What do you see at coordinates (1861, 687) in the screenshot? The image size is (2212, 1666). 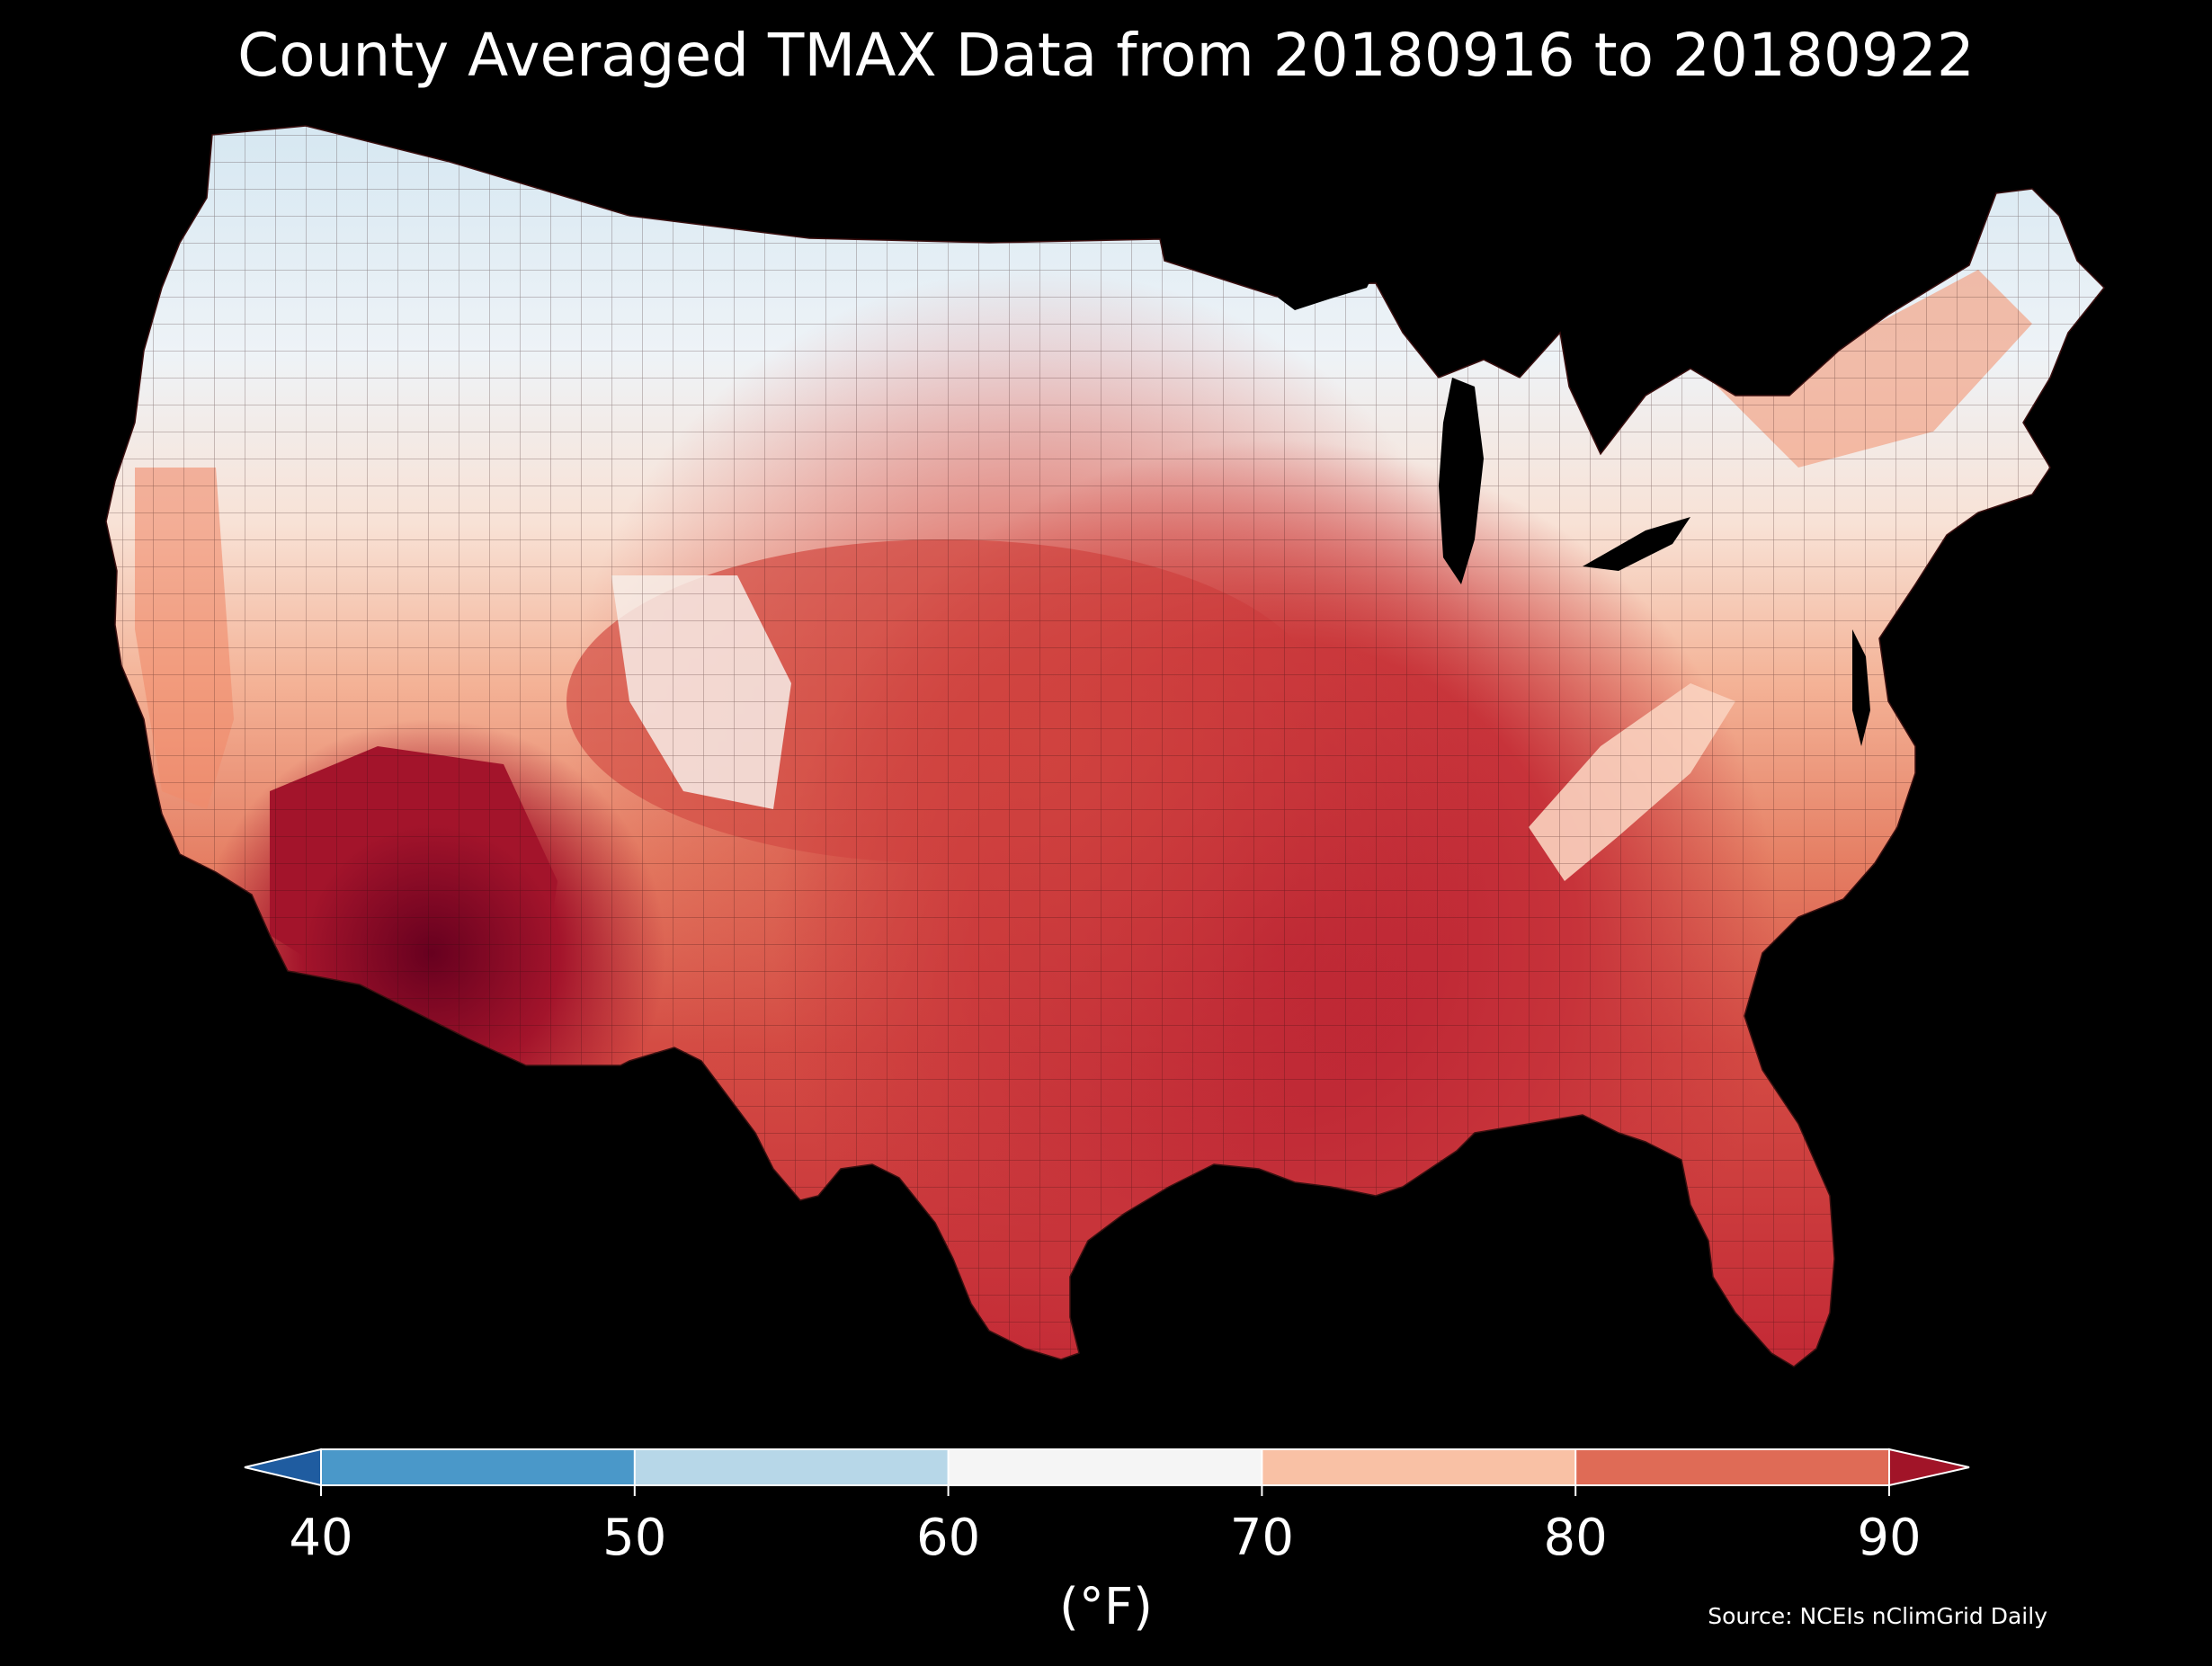 I see `chesapeake-bay` at bounding box center [1861, 687].